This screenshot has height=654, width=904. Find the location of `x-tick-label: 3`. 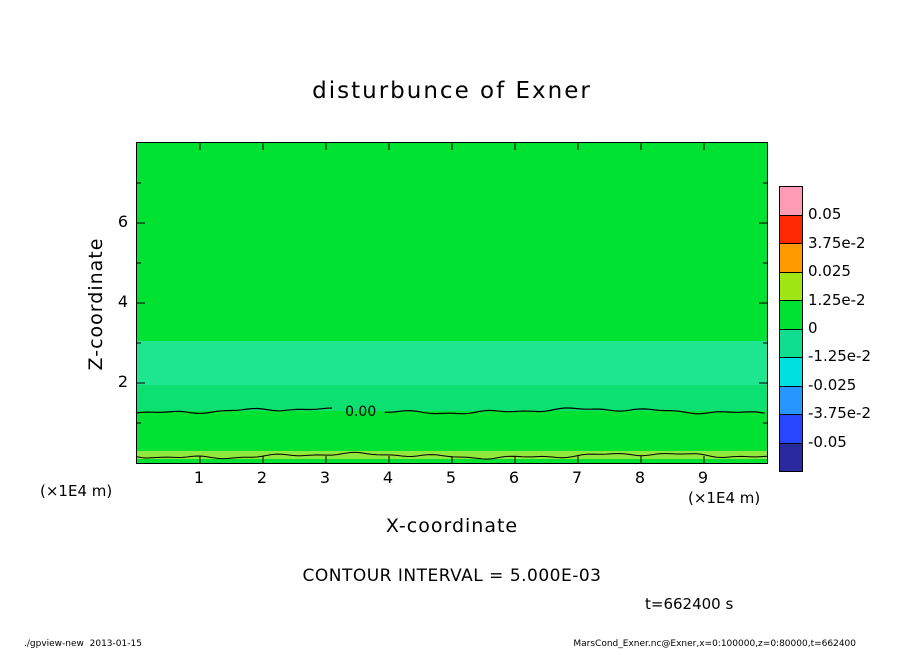

x-tick-label: 3 is located at coordinates (325, 477).